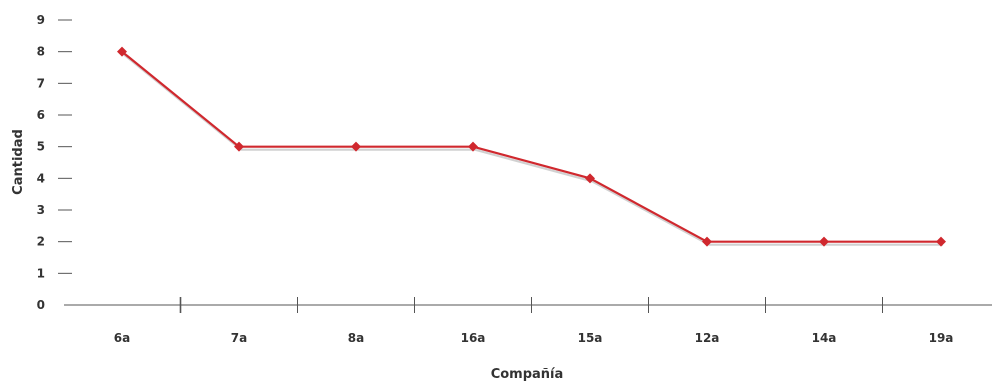  What do you see at coordinates (41, 83) in the screenshot?
I see `y-tick-label: 7` at bounding box center [41, 83].